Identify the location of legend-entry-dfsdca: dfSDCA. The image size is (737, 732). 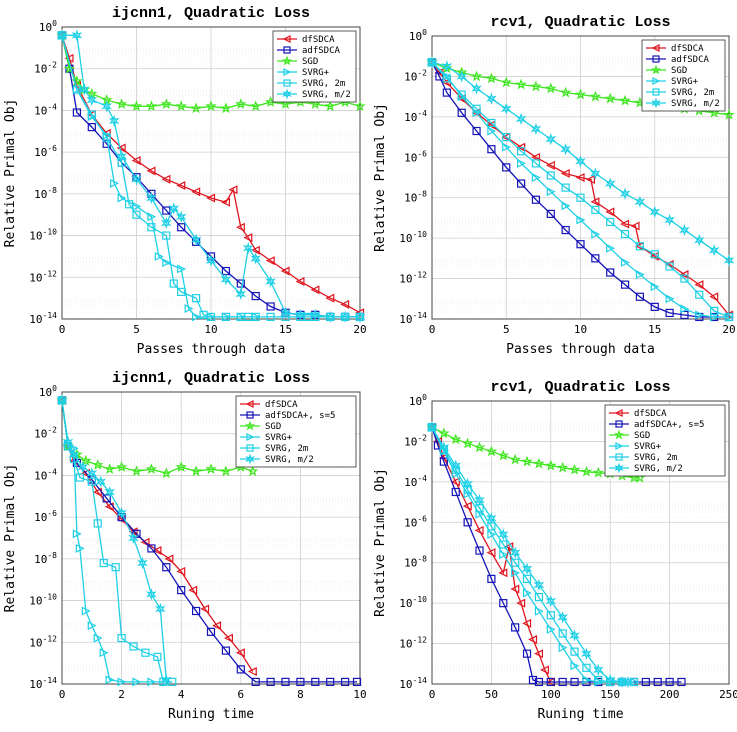
(675, 49).